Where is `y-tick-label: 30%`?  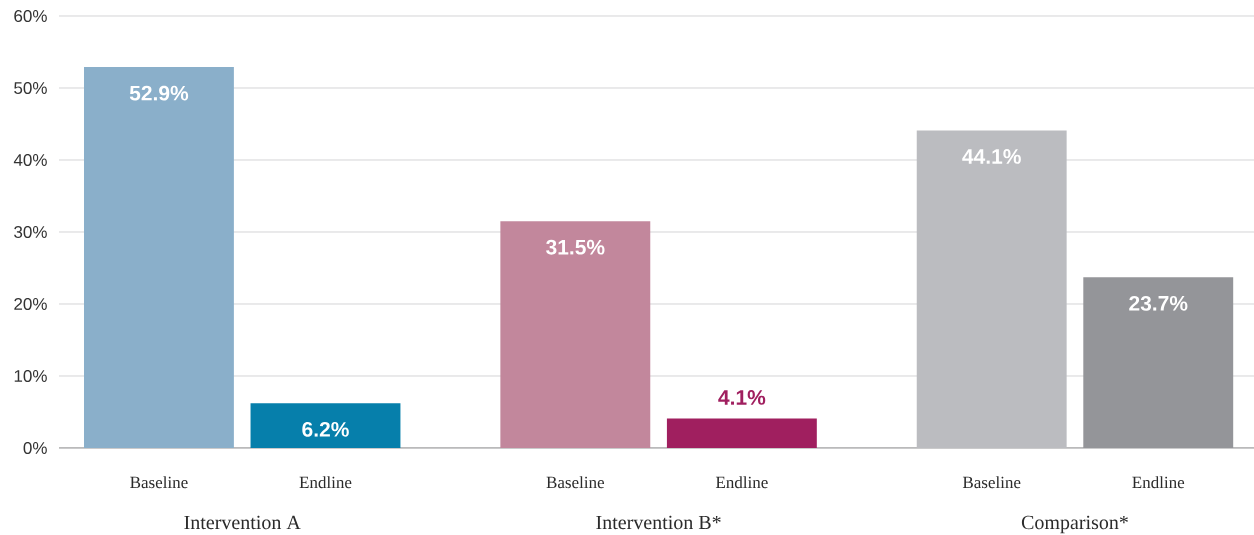
y-tick-label: 30% is located at coordinates (30, 232).